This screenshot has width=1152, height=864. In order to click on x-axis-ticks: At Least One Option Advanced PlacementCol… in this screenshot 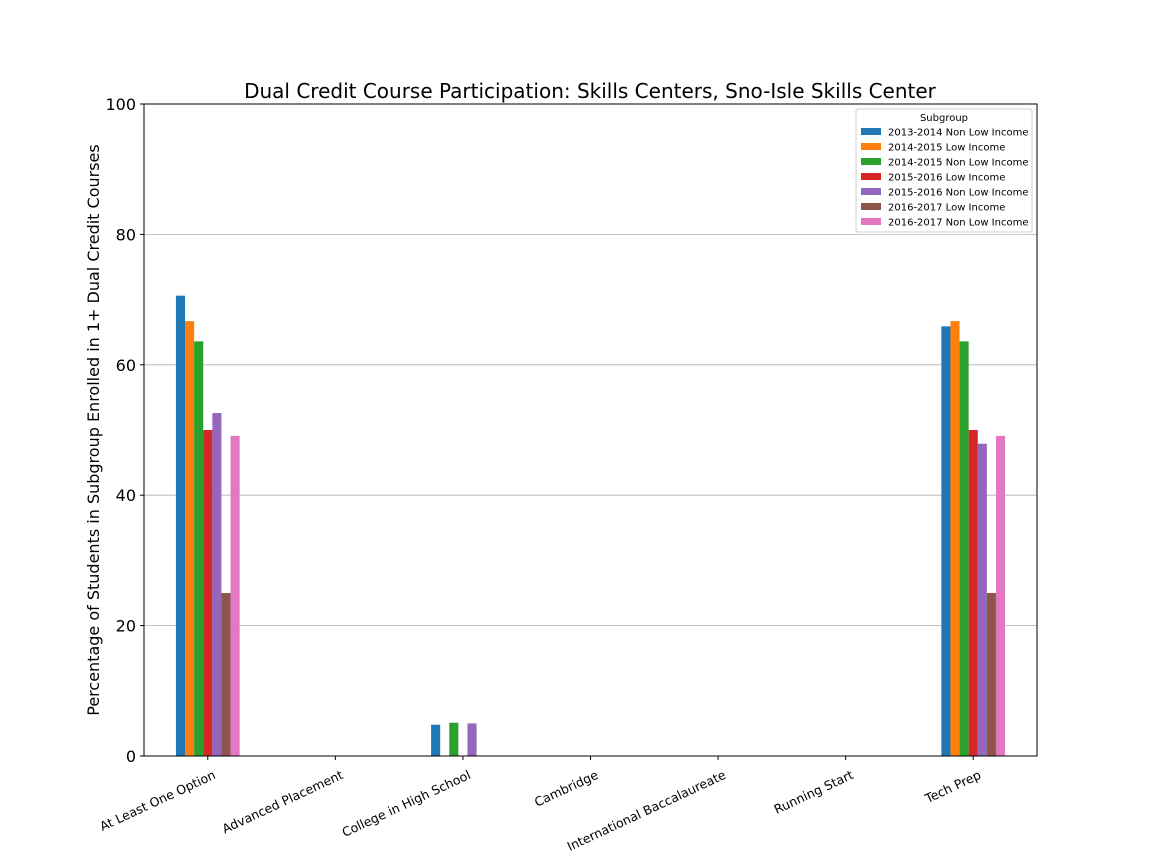, I will do `click(540, 805)`.